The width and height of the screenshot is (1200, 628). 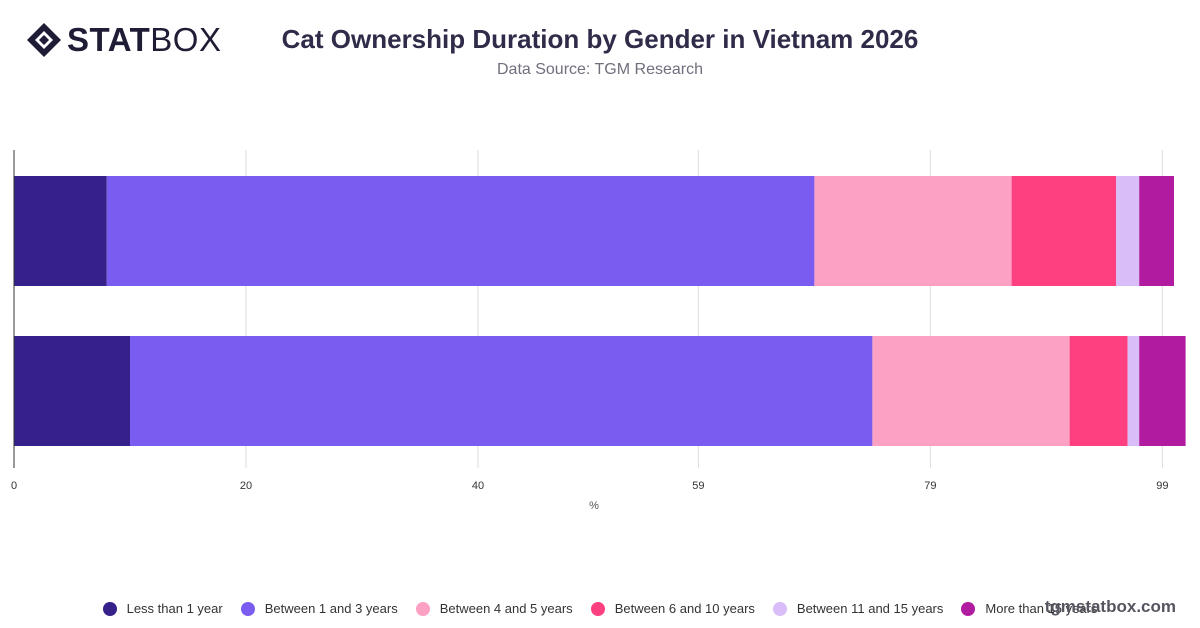 I want to click on legend-item: Less than 1 year, so click(x=162, y=608).